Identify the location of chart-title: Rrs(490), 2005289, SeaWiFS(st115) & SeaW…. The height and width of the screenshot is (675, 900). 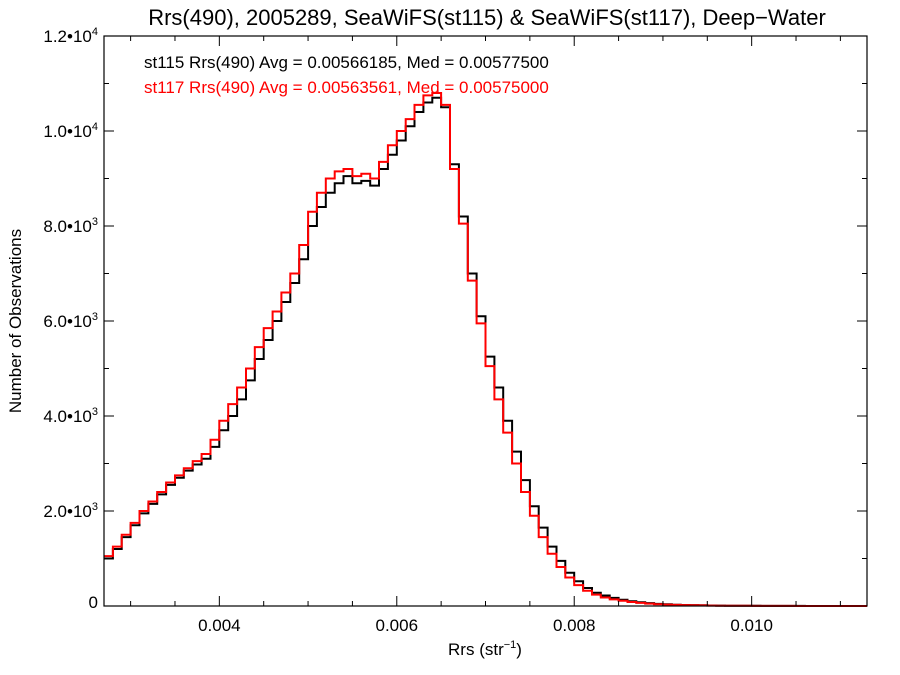
(487, 17).